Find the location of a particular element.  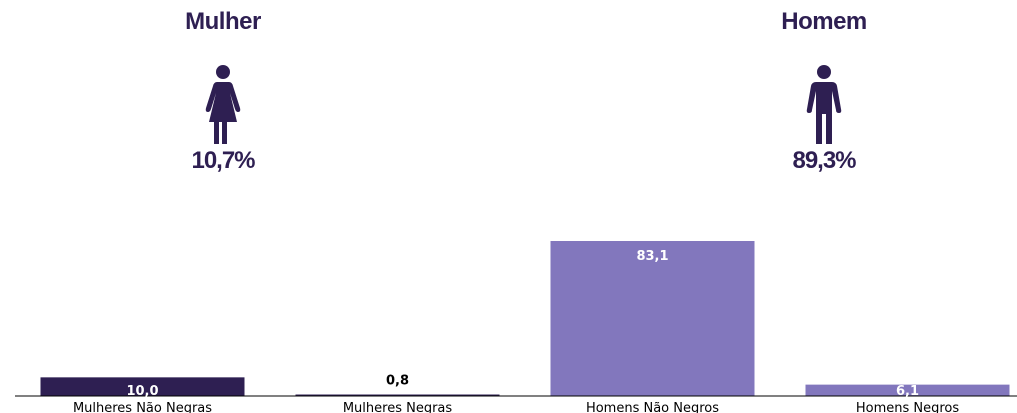

bar-mulheres-nao-negras is located at coordinates (142, 386).